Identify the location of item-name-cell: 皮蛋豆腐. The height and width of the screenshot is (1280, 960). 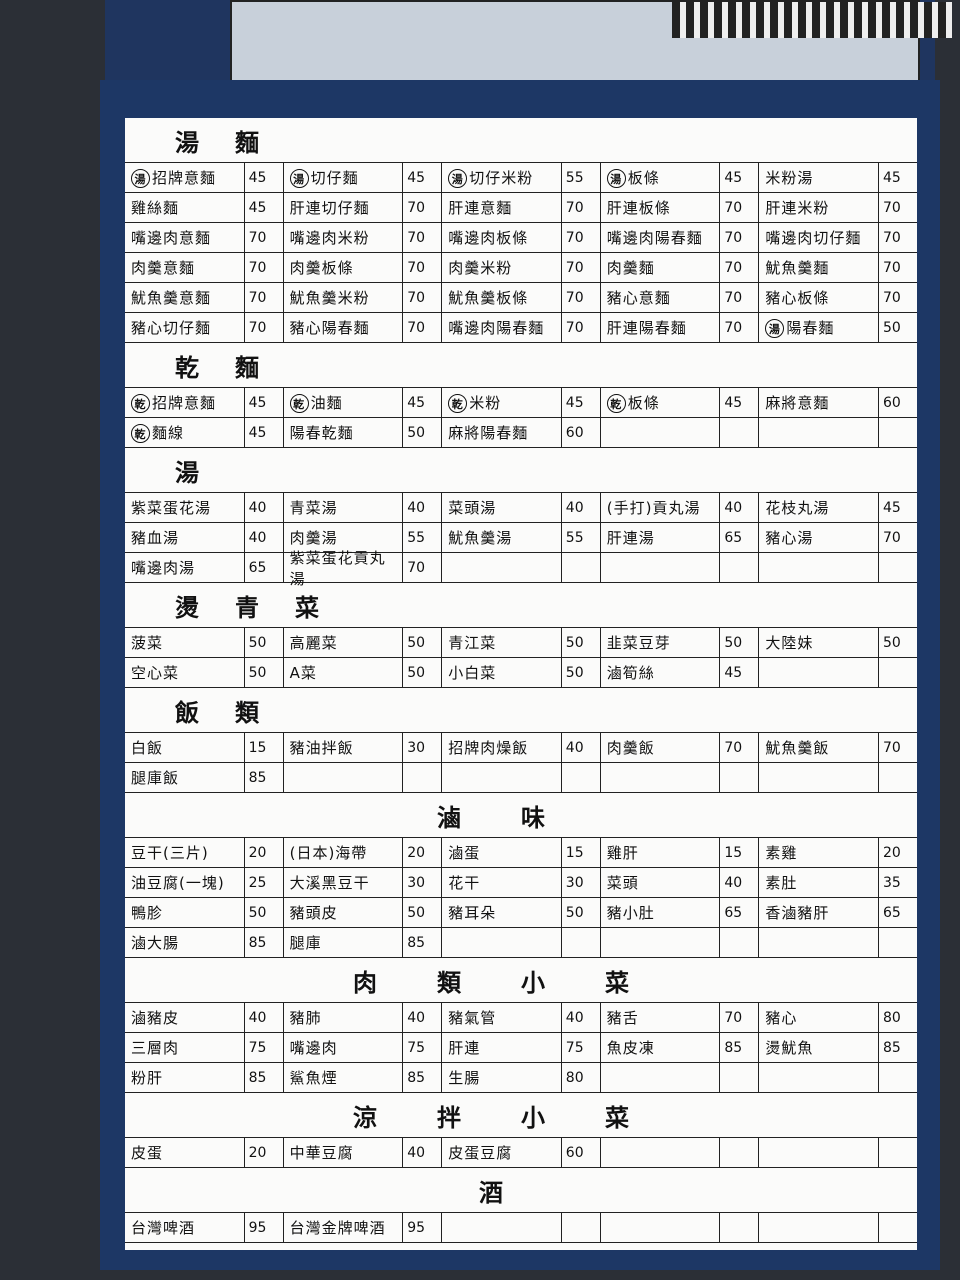
(501, 1152).